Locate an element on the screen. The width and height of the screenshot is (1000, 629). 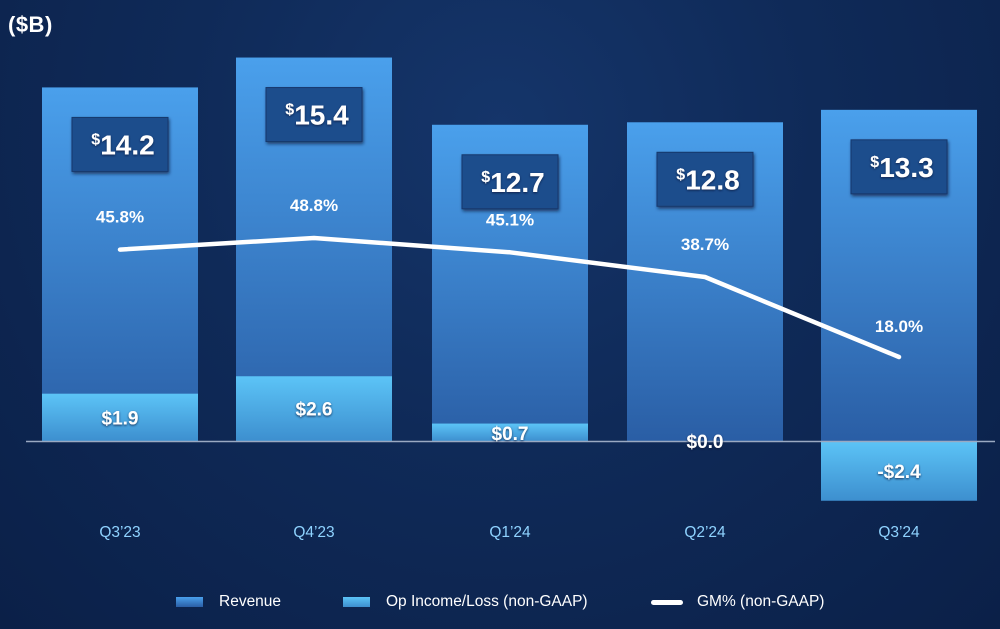
gm-label: 18.0% is located at coordinates (899, 326).